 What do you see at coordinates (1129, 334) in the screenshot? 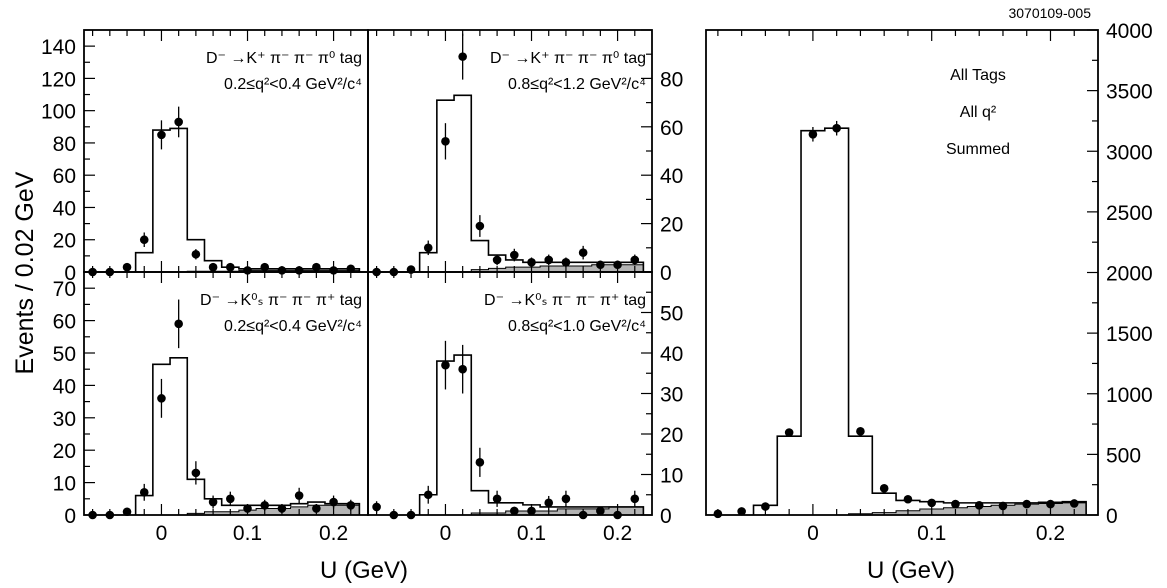
I see `y-tick-label: 1500` at bounding box center [1129, 334].